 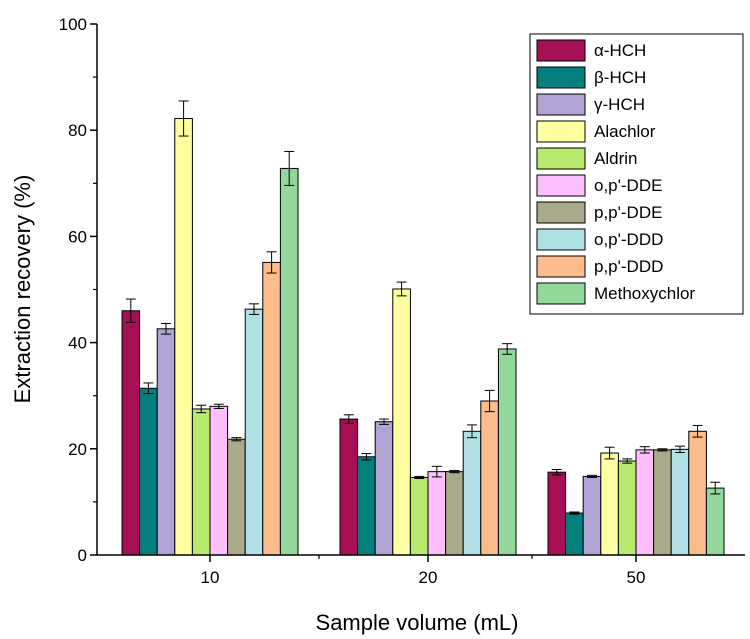 I want to click on legend-item-7: o,p'-DDD, so click(x=599, y=239).